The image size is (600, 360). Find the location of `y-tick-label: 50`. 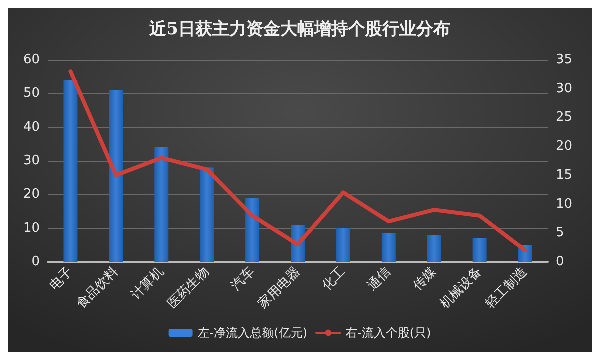

y-tick-label: 50 is located at coordinates (31, 94).